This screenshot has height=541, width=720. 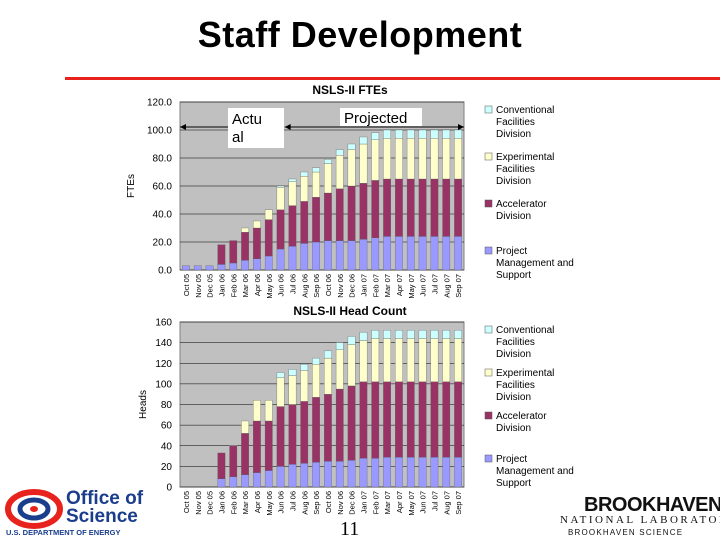 I want to click on legend-label: Conventional Facilities Division, so click(x=525, y=342).